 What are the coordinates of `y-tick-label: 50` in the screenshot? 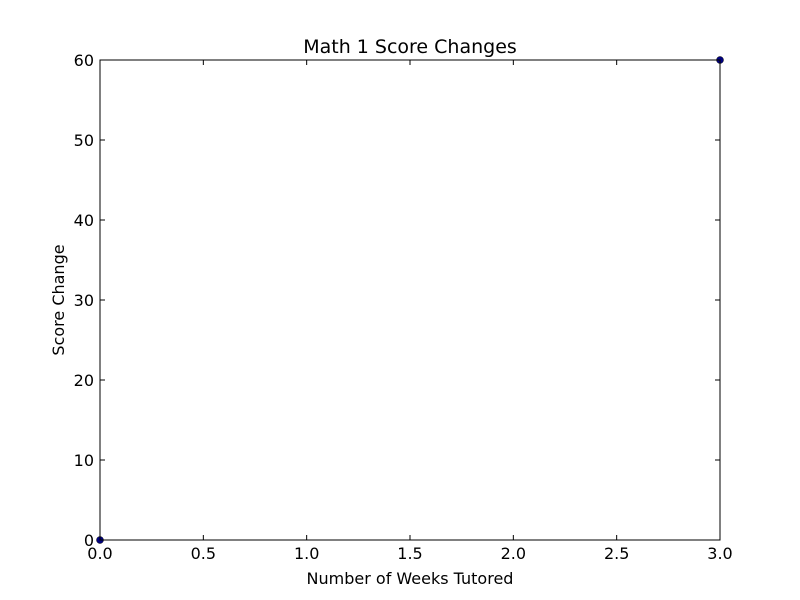 It's located at (84, 140).